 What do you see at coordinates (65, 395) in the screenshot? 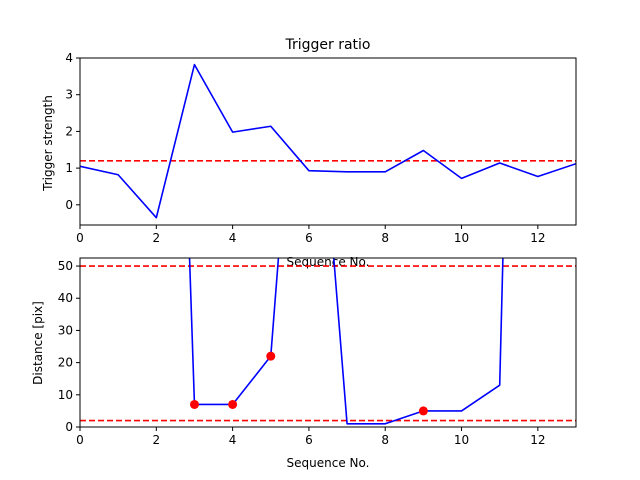
I see `y-tick-label: 10` at bounding box center [65, 395].